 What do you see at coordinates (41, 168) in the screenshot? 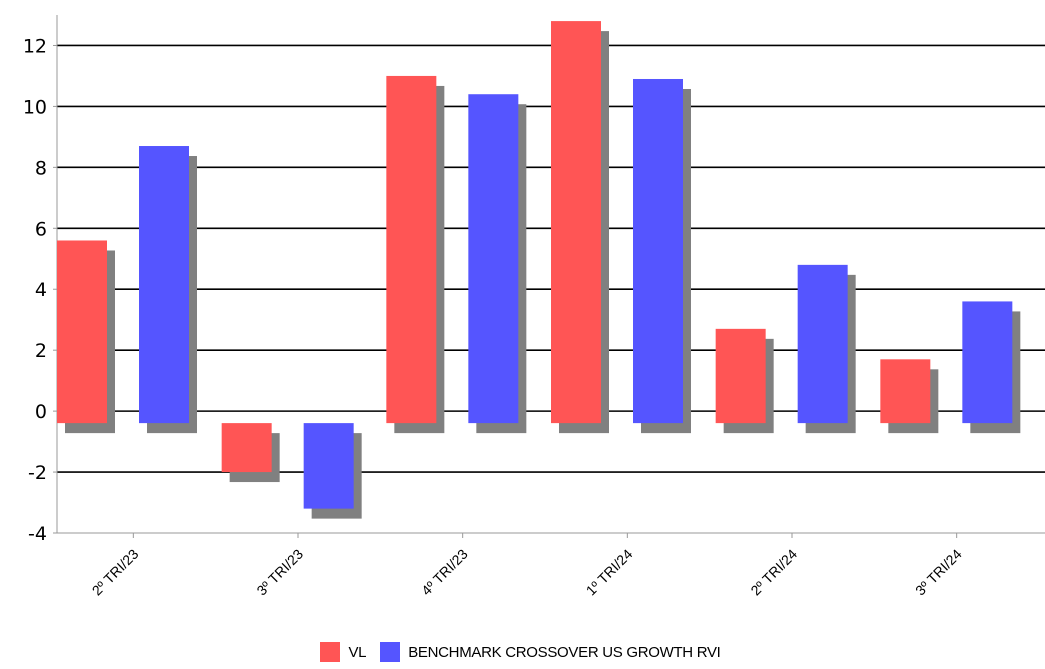
I see `y-tick-label: 8` at bounding box center [41, 168].